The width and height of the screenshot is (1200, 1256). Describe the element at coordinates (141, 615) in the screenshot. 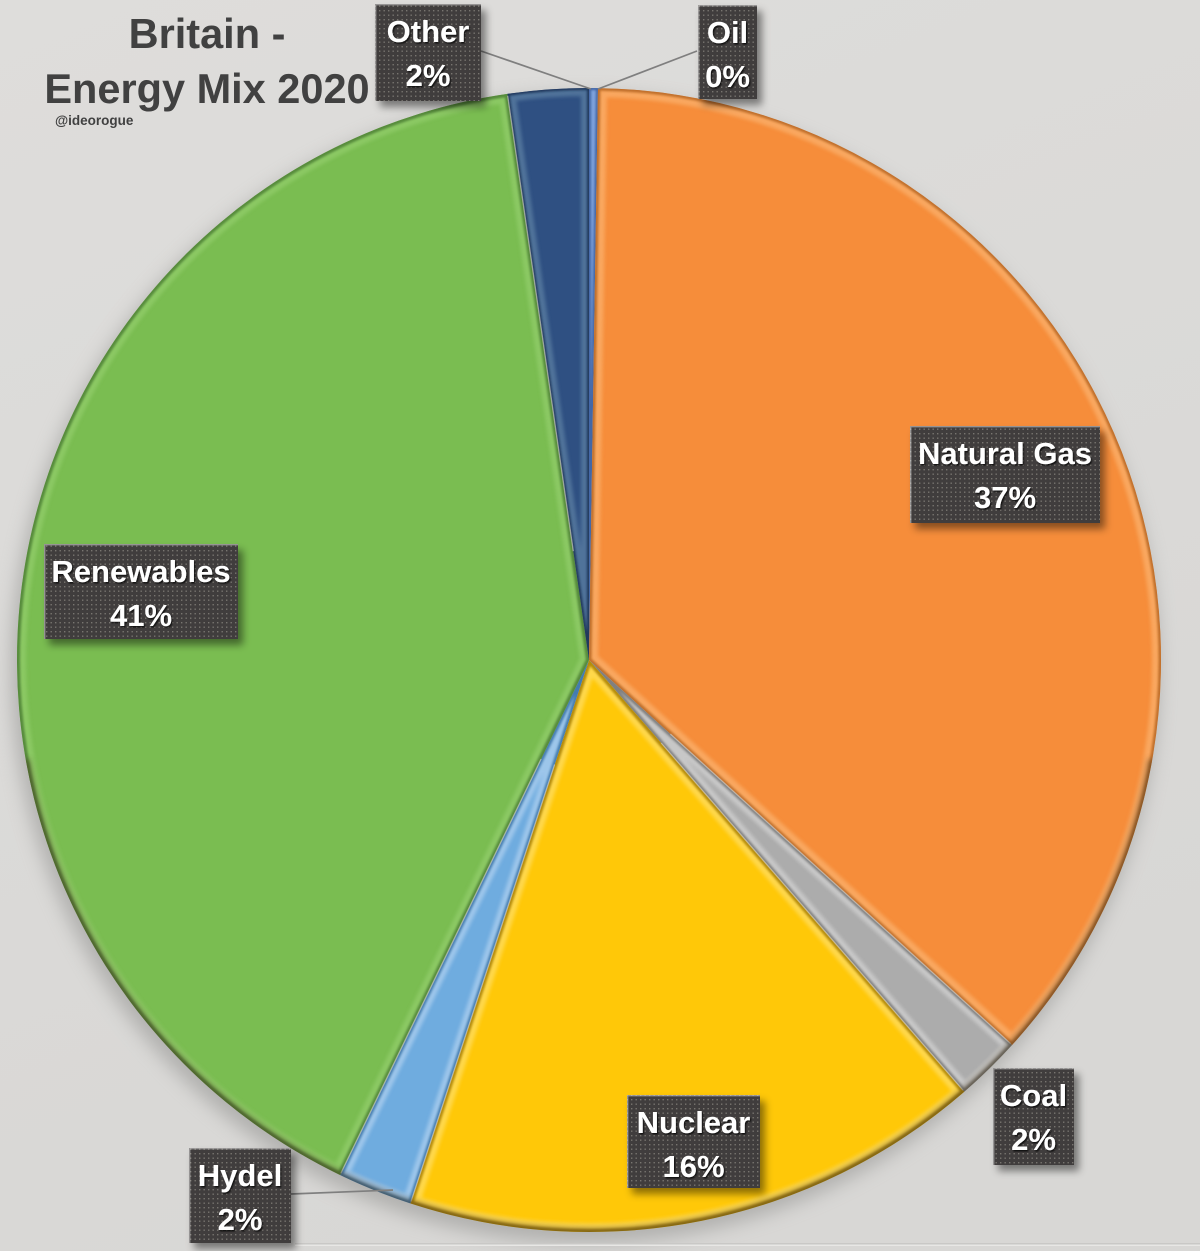

I see `svg-text: 41%` at that location.